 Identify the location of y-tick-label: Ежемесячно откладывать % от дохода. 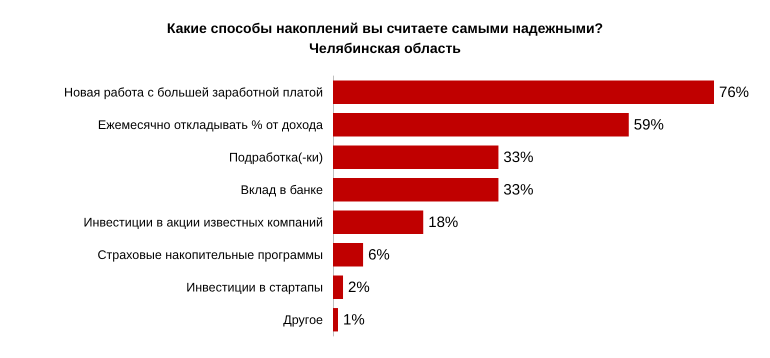
(211, 125).